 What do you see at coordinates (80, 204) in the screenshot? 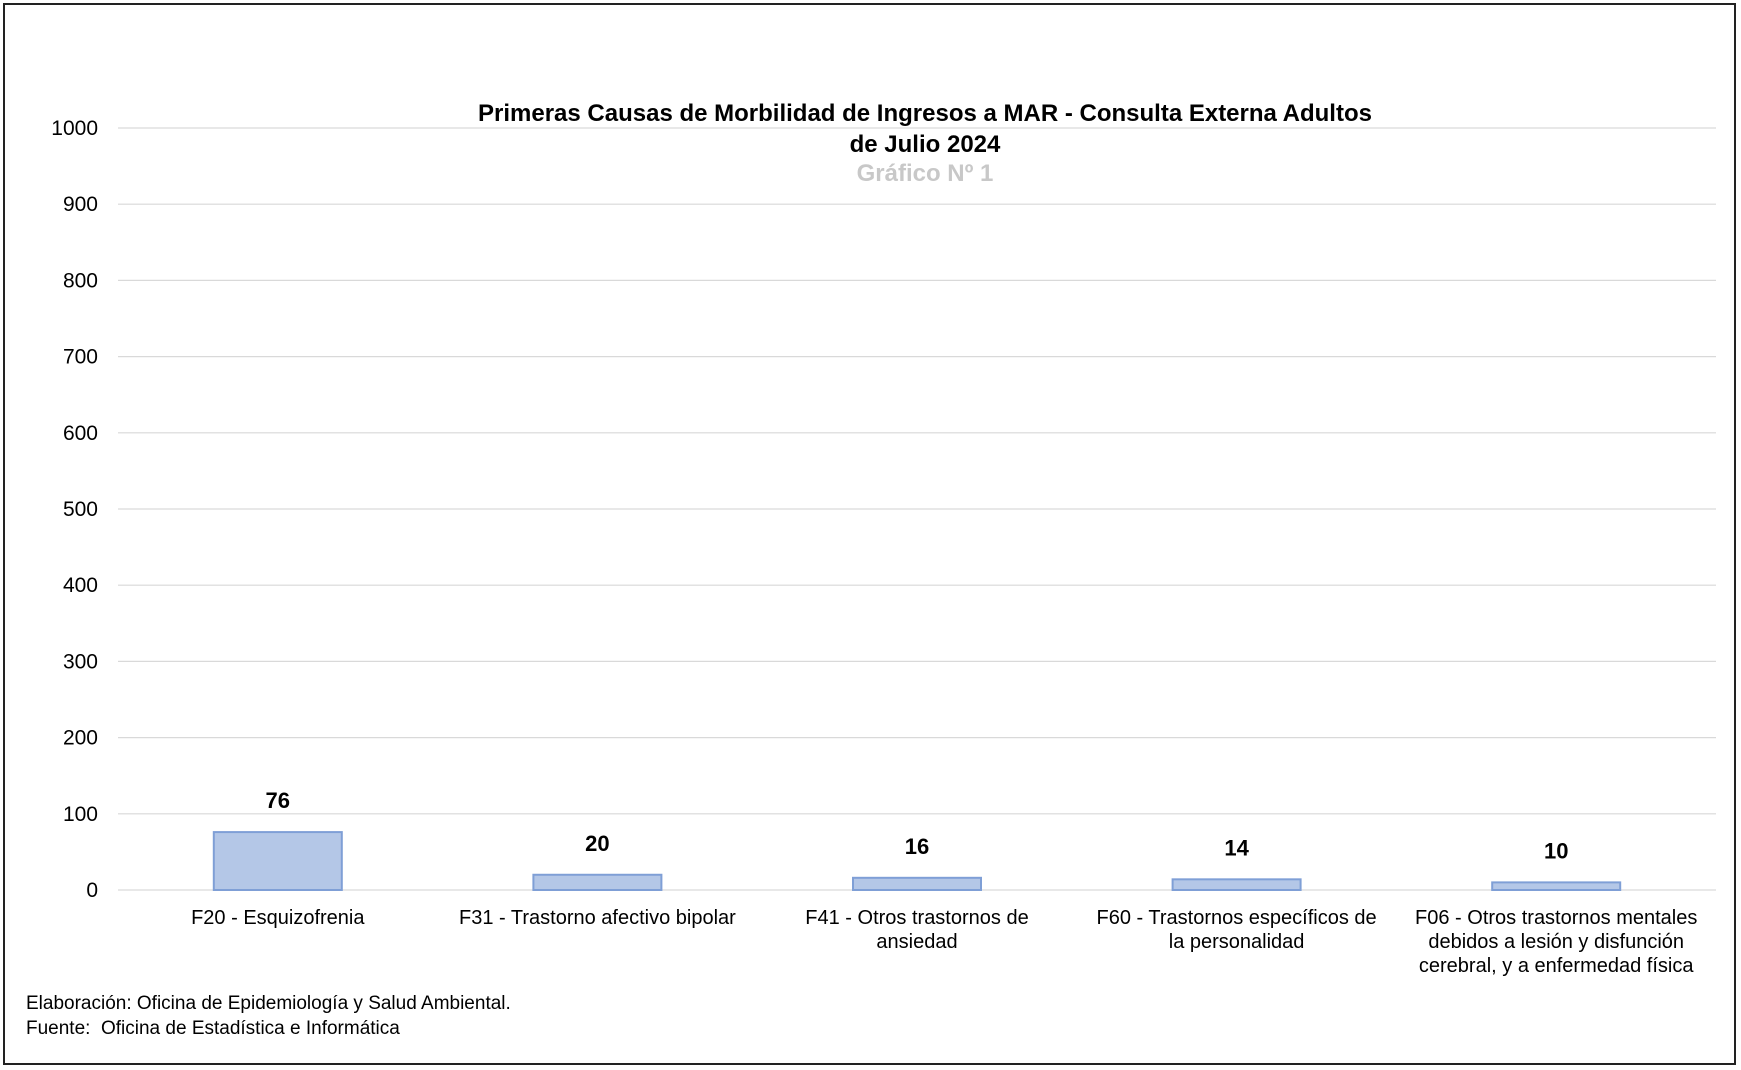
I see `y-tick-label: 900` at bounding box center [80, 204].